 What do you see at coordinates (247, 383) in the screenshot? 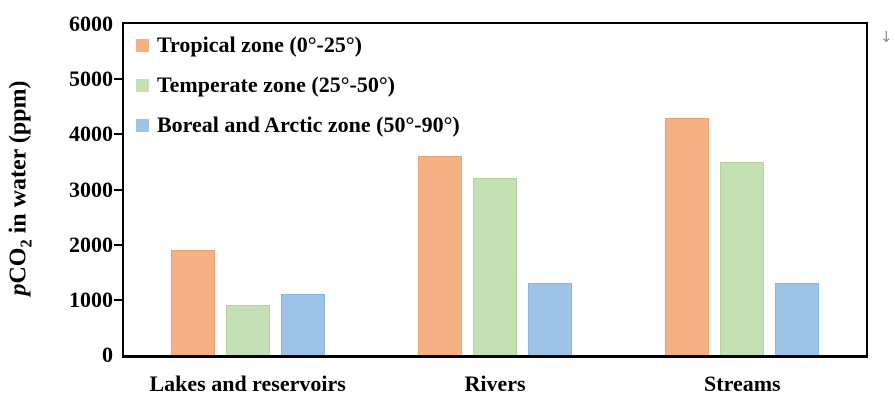
I see `x-category-label: Lakes and reservoirs` at bounding box center [247, 383].